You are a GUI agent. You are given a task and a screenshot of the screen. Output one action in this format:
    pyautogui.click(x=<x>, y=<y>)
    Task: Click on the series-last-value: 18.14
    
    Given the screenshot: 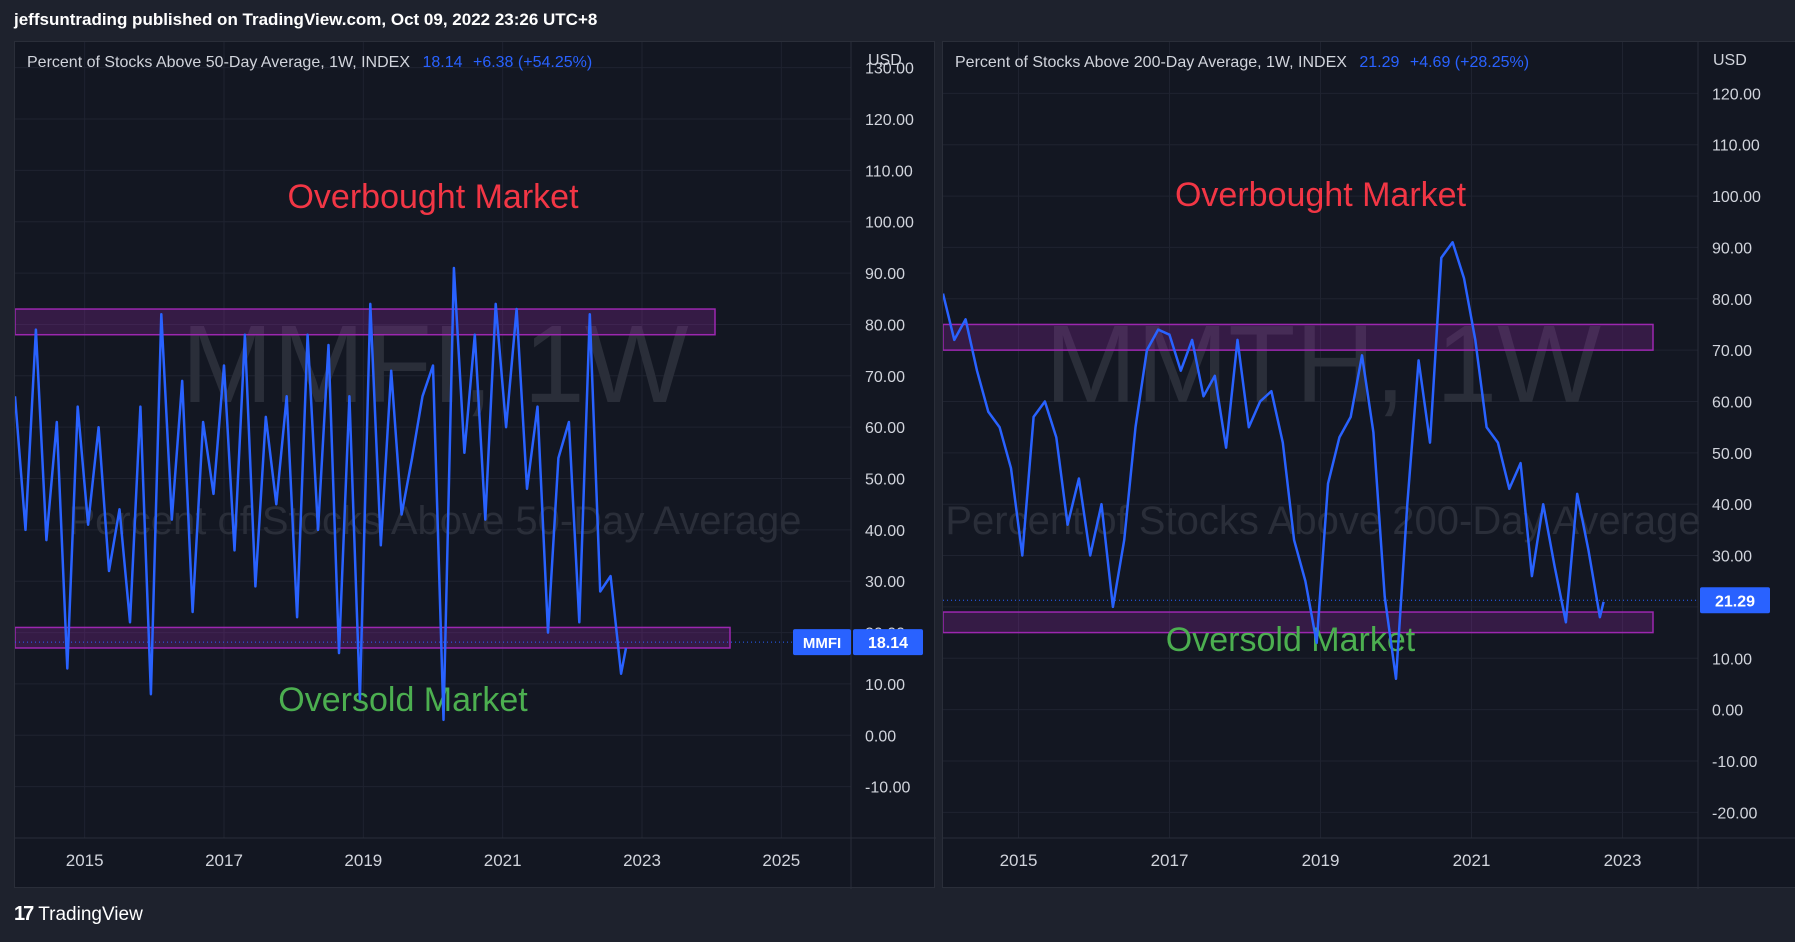 What is the action you would take?
    pyautogui.click(x=442, y=62)
    